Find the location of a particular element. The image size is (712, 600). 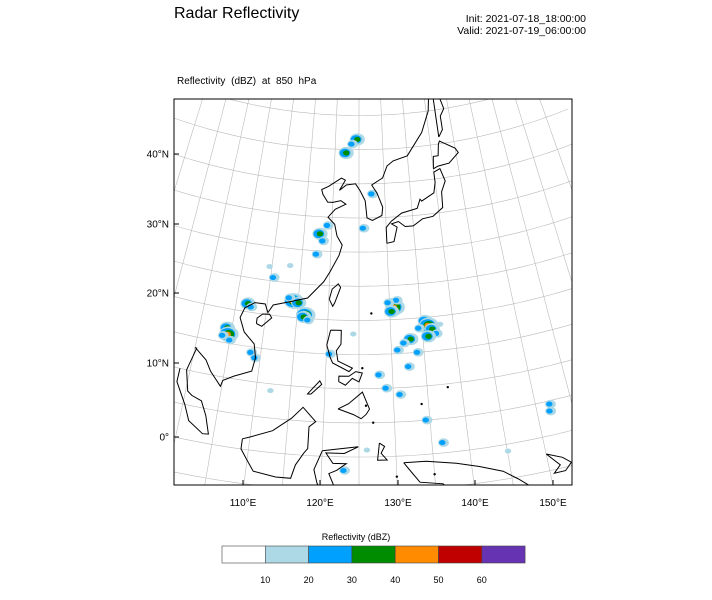

lat-label: 30°N is located at coordinates (158, 225).